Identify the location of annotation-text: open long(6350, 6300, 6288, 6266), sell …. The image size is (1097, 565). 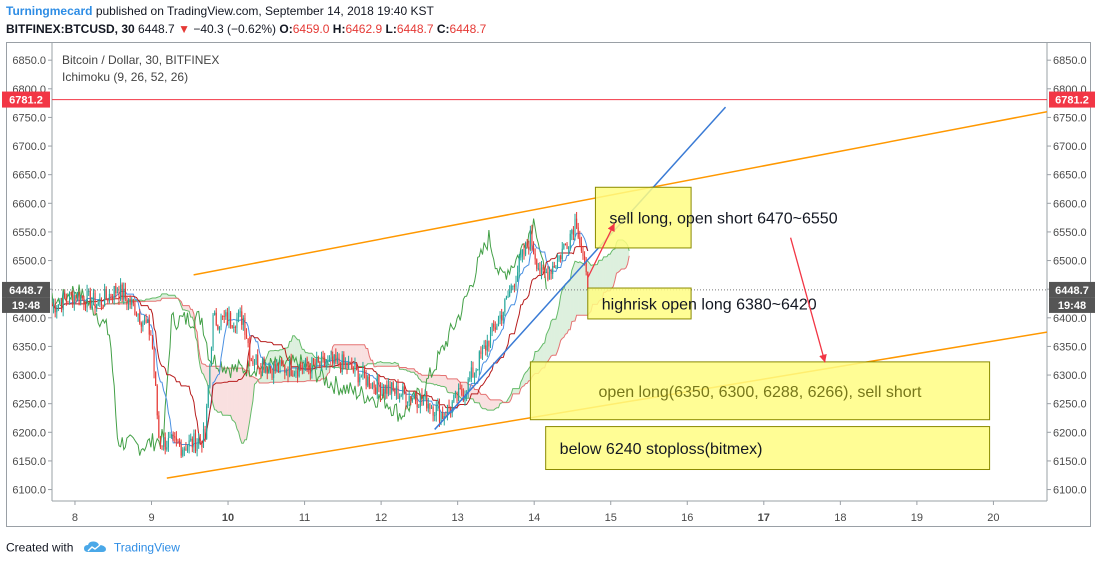
(760, 392).